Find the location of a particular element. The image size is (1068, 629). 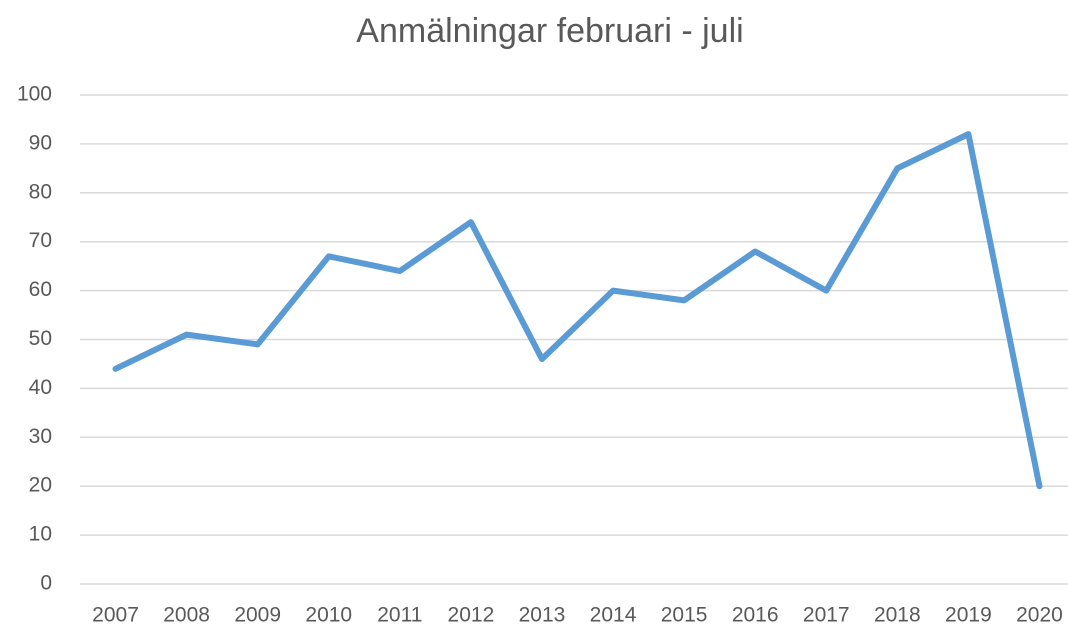

y-tick-label: 10 is located at coordinates (40, 534).